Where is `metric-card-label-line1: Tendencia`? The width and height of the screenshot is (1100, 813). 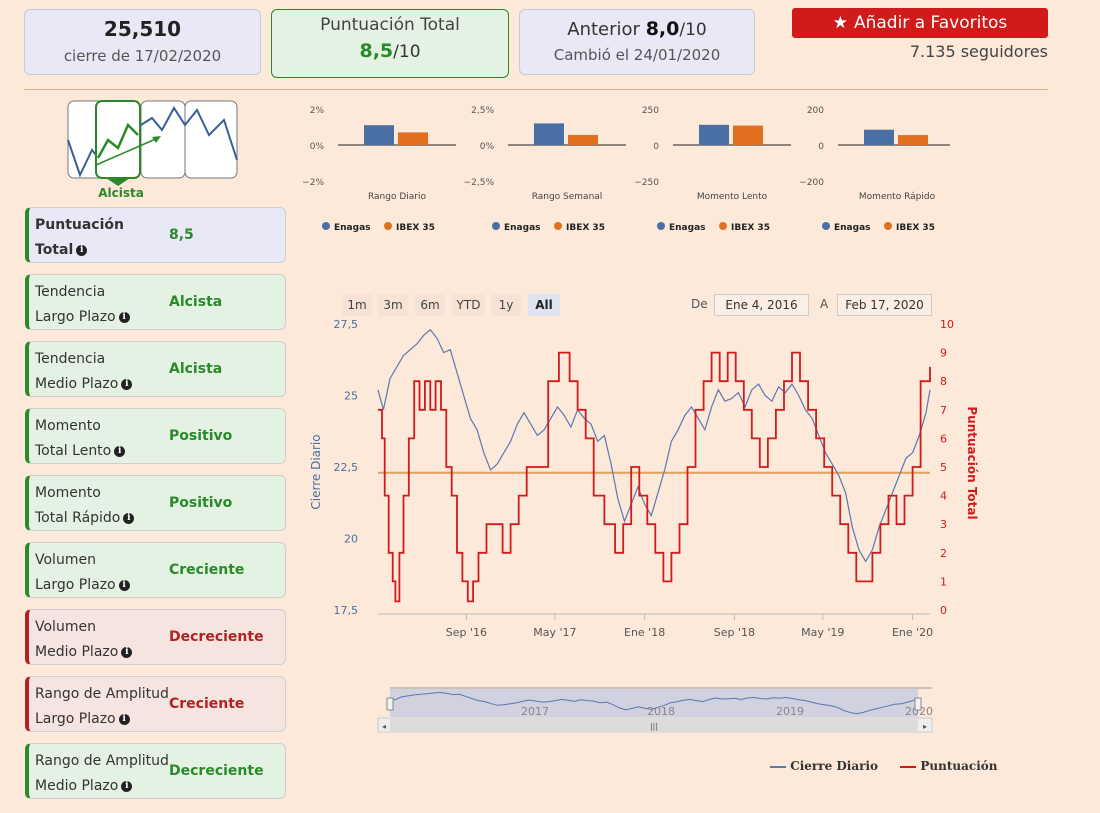
metric-card-label-line1: Tendencia is located at coordinates (70, 292).